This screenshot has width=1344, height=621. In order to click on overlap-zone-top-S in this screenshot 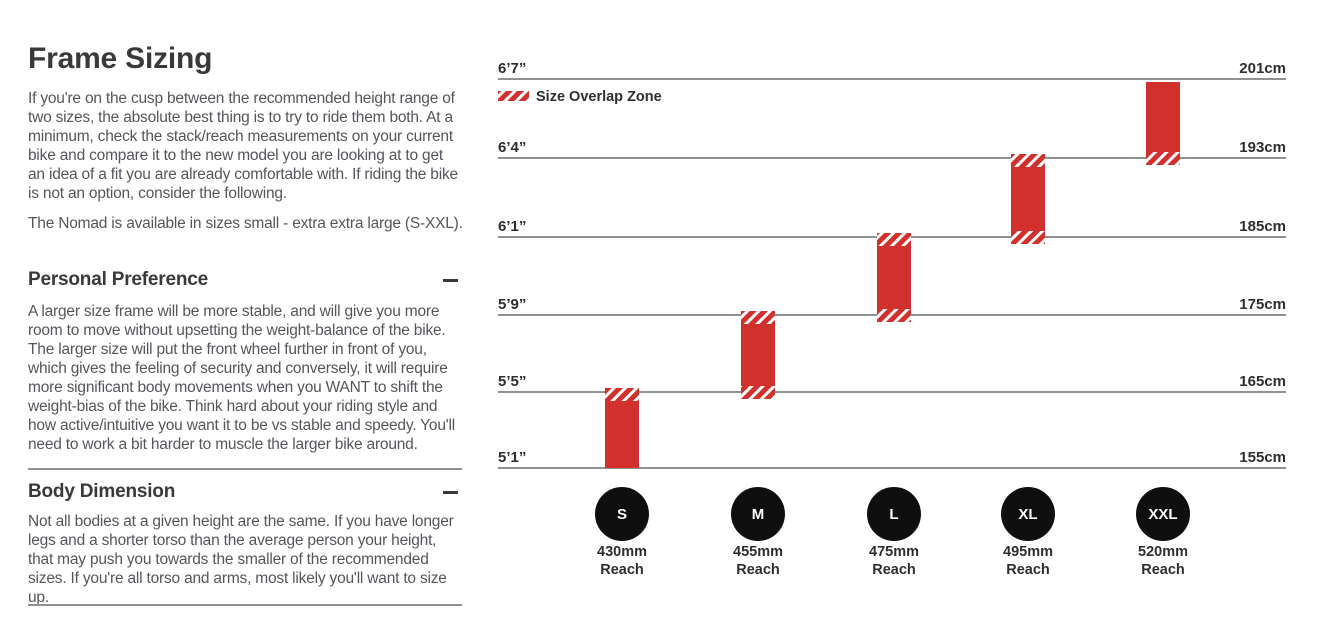, I will do `click(622, 394)`.